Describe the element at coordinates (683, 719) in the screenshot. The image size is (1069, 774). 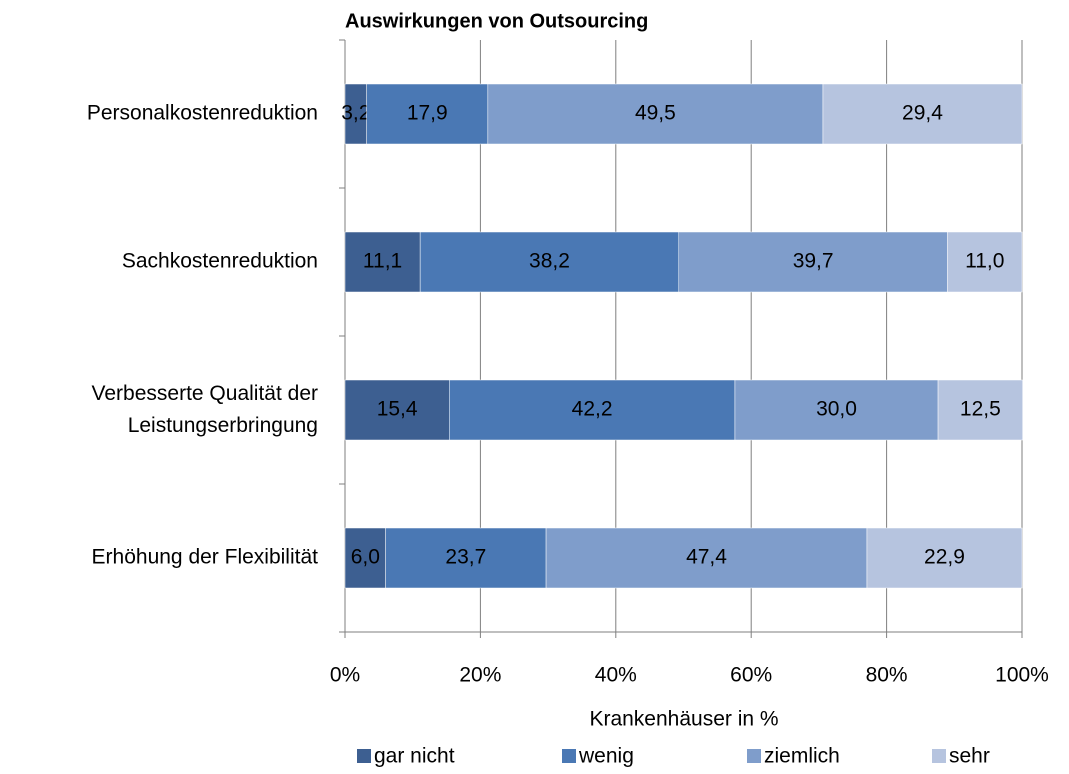
I see `x-axis-label: Krankenhäuser in %` at that location.